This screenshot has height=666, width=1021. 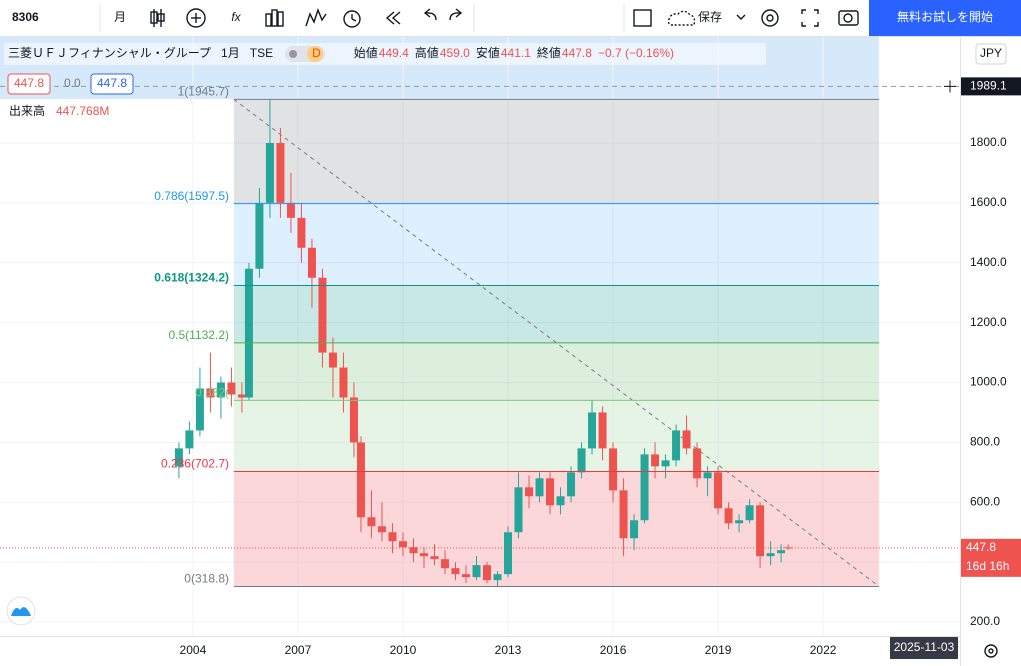 What do you see at coordinates (29, 84) in the screenshot?
I see `bid-box` at bounding box center [29, 84].